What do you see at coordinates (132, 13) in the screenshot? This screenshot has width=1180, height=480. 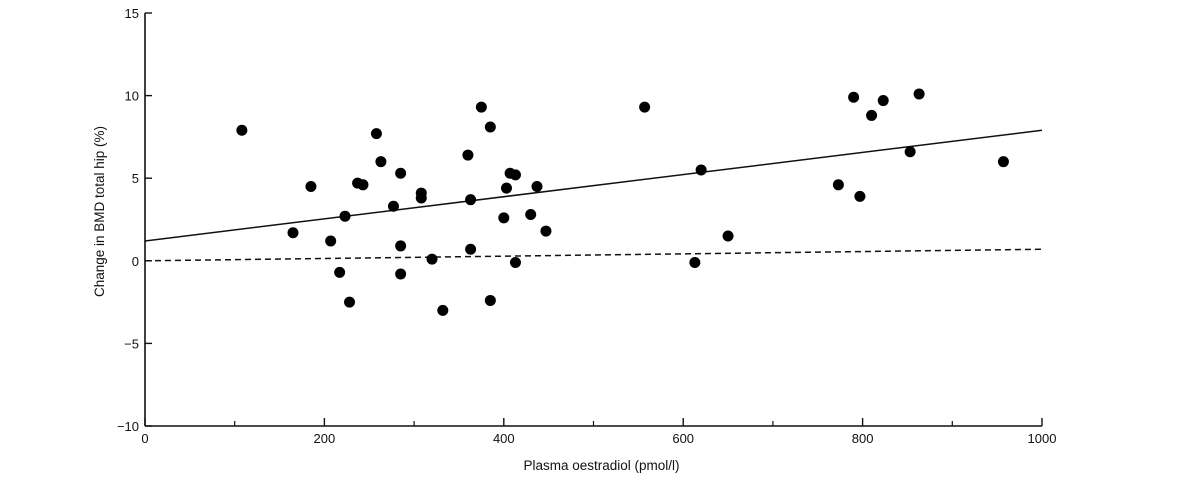 I see `y-tick-label: 15` at bounding box center [132, 13].